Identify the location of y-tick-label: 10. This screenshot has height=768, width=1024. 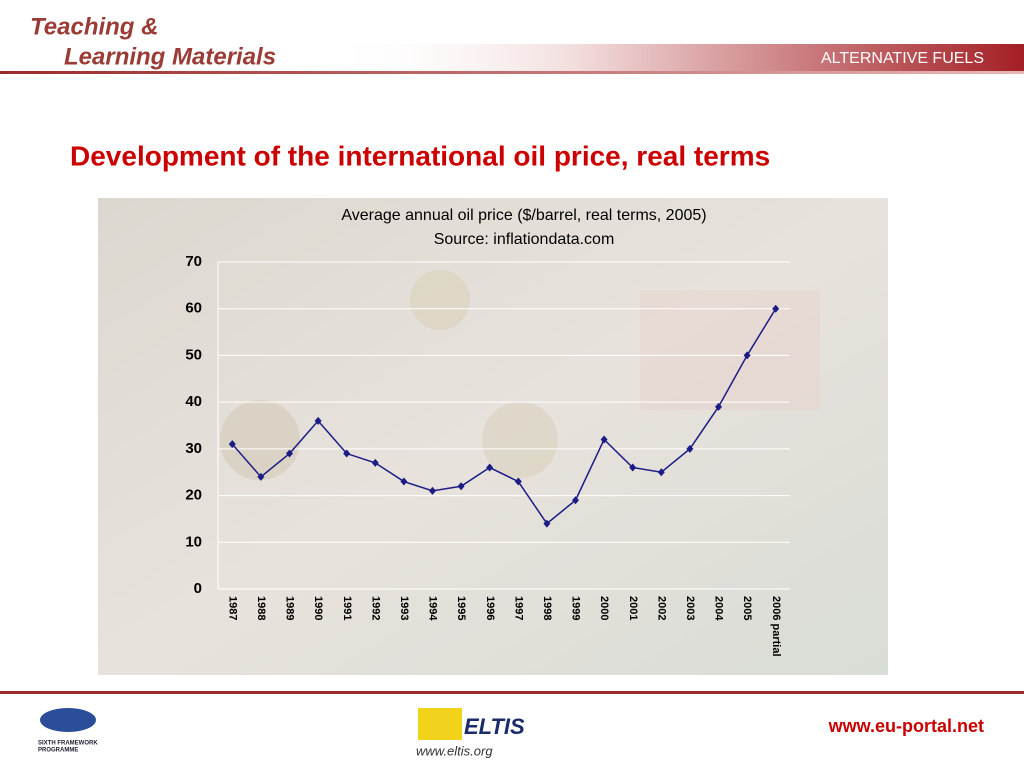
(193, 541).